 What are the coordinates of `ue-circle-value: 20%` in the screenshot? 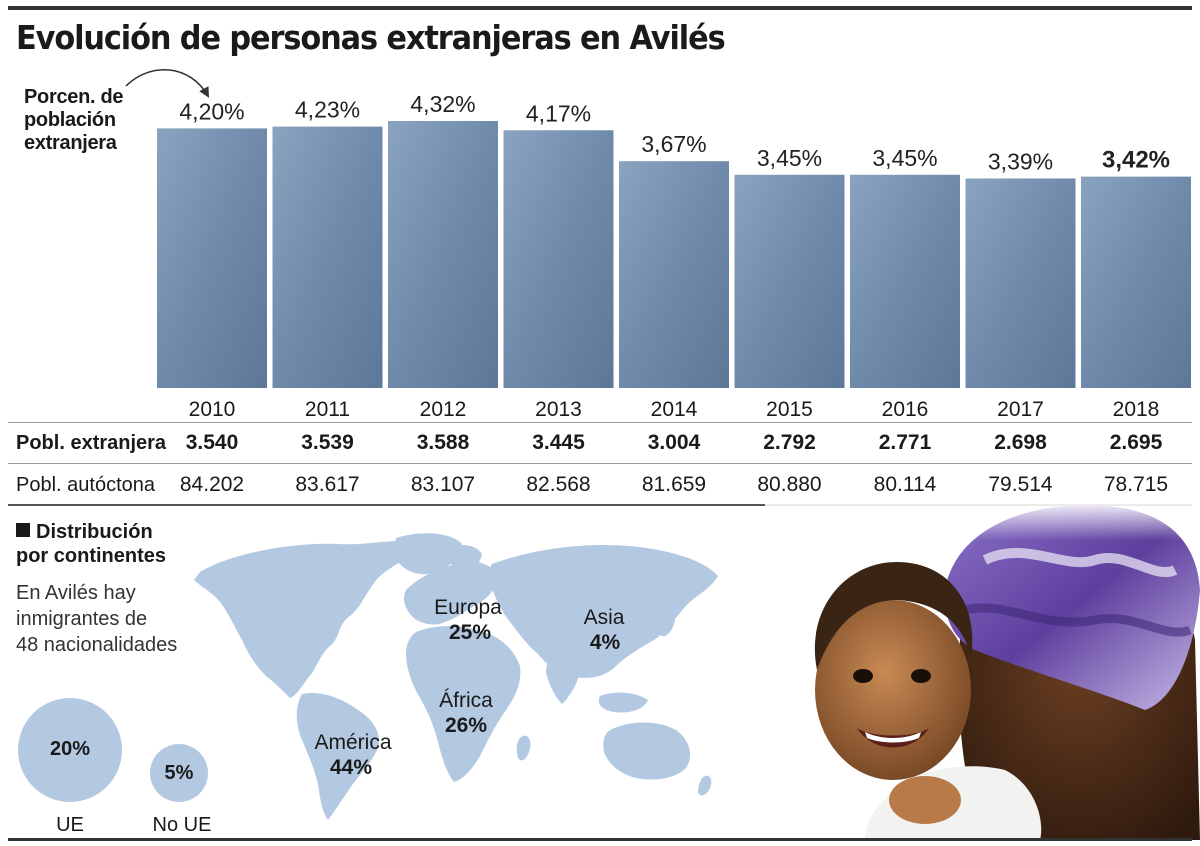 It's located at (70, 749).